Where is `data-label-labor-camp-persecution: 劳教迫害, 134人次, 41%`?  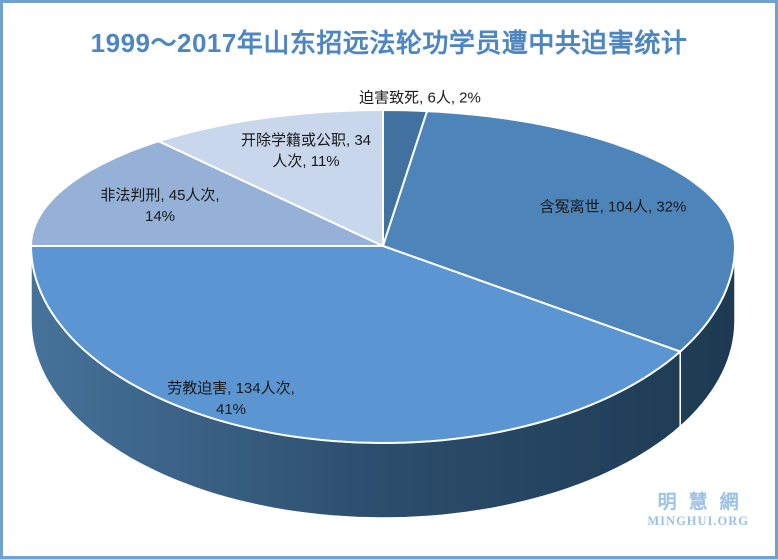 data-label-labor-camp-persecution: 劳教迫害, 134人次, 41% is located at coordinates (231, 399).